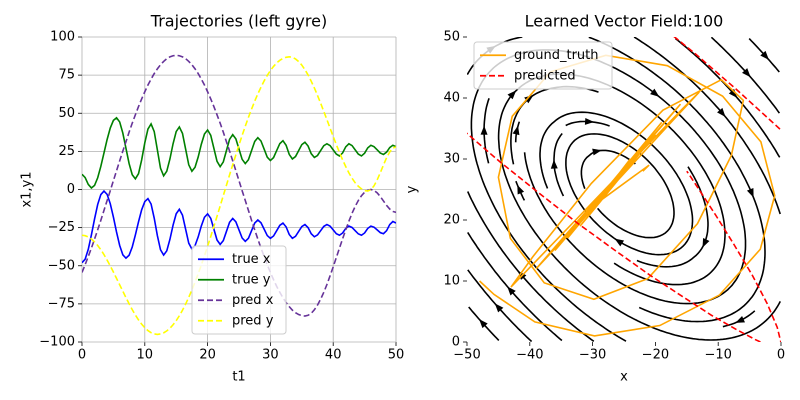 Image resolution: width=800 pixels, height=400 pixels. Describe the element at coordinates (57, 342) in the screenshot. I see `y-tick-label: −100` at that location.